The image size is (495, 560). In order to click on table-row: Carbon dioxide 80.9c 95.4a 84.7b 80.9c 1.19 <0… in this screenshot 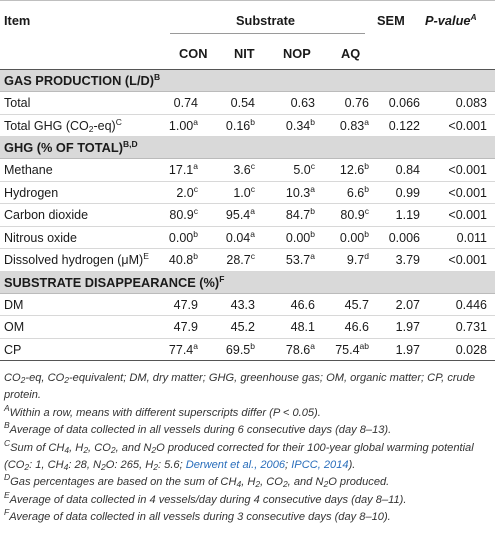, I will do `click(247, 215)`.